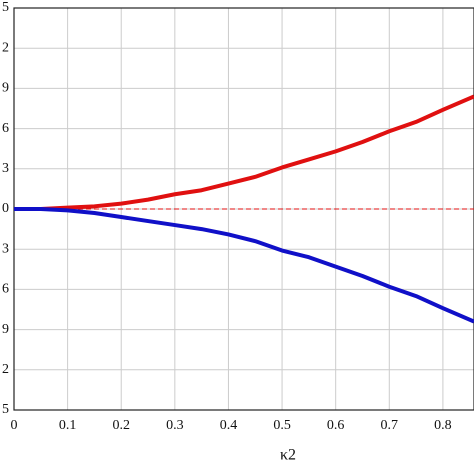 Image resolution: width=474 pixels, height=474 pixels. I want to click on x-tick-label: 0.8, so click(443, 425).